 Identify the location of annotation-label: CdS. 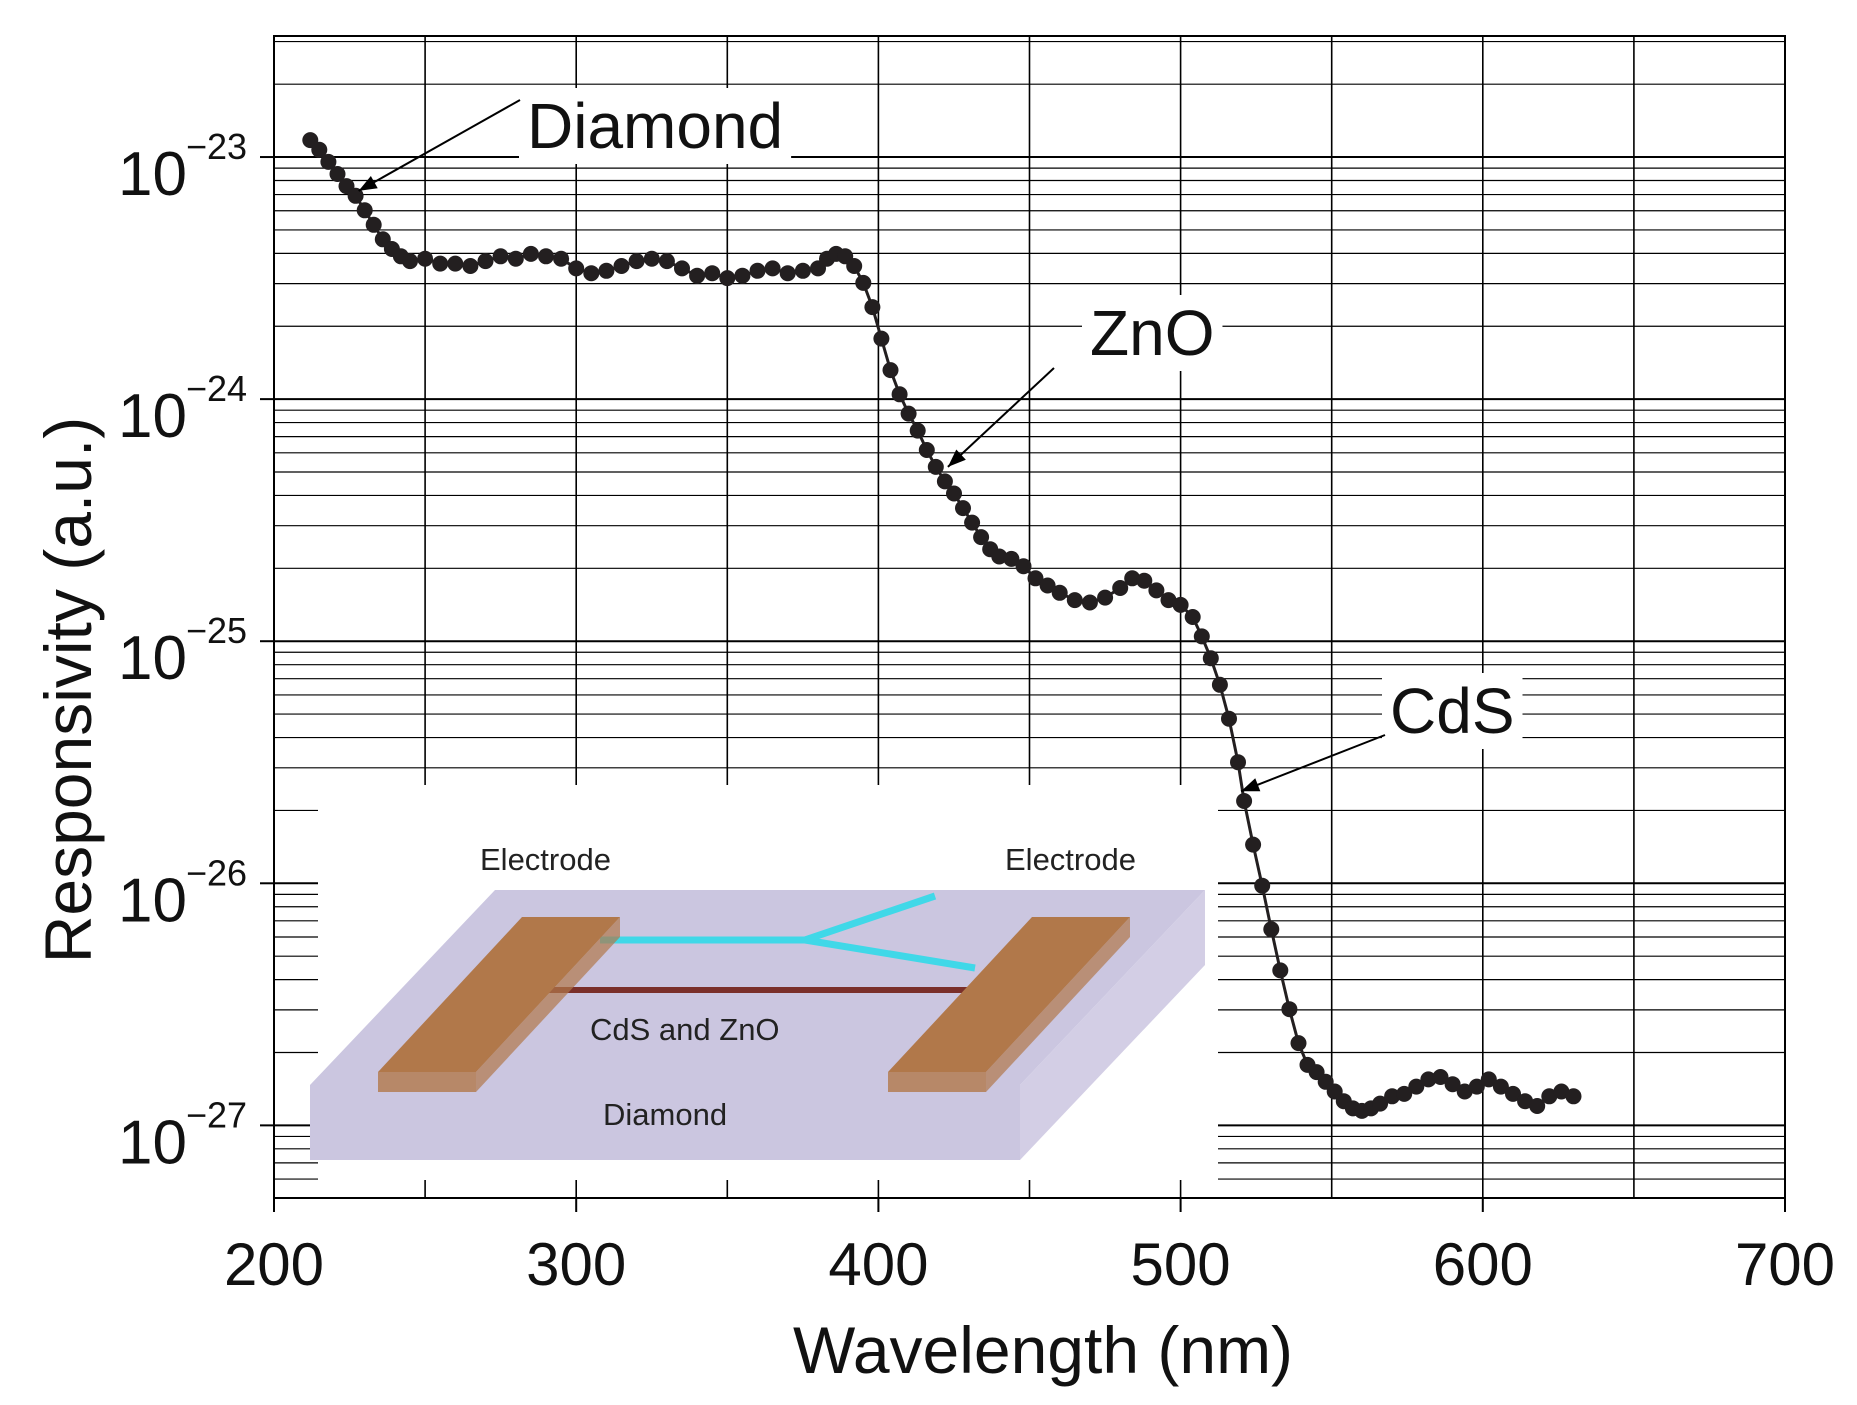
(1452, 711).